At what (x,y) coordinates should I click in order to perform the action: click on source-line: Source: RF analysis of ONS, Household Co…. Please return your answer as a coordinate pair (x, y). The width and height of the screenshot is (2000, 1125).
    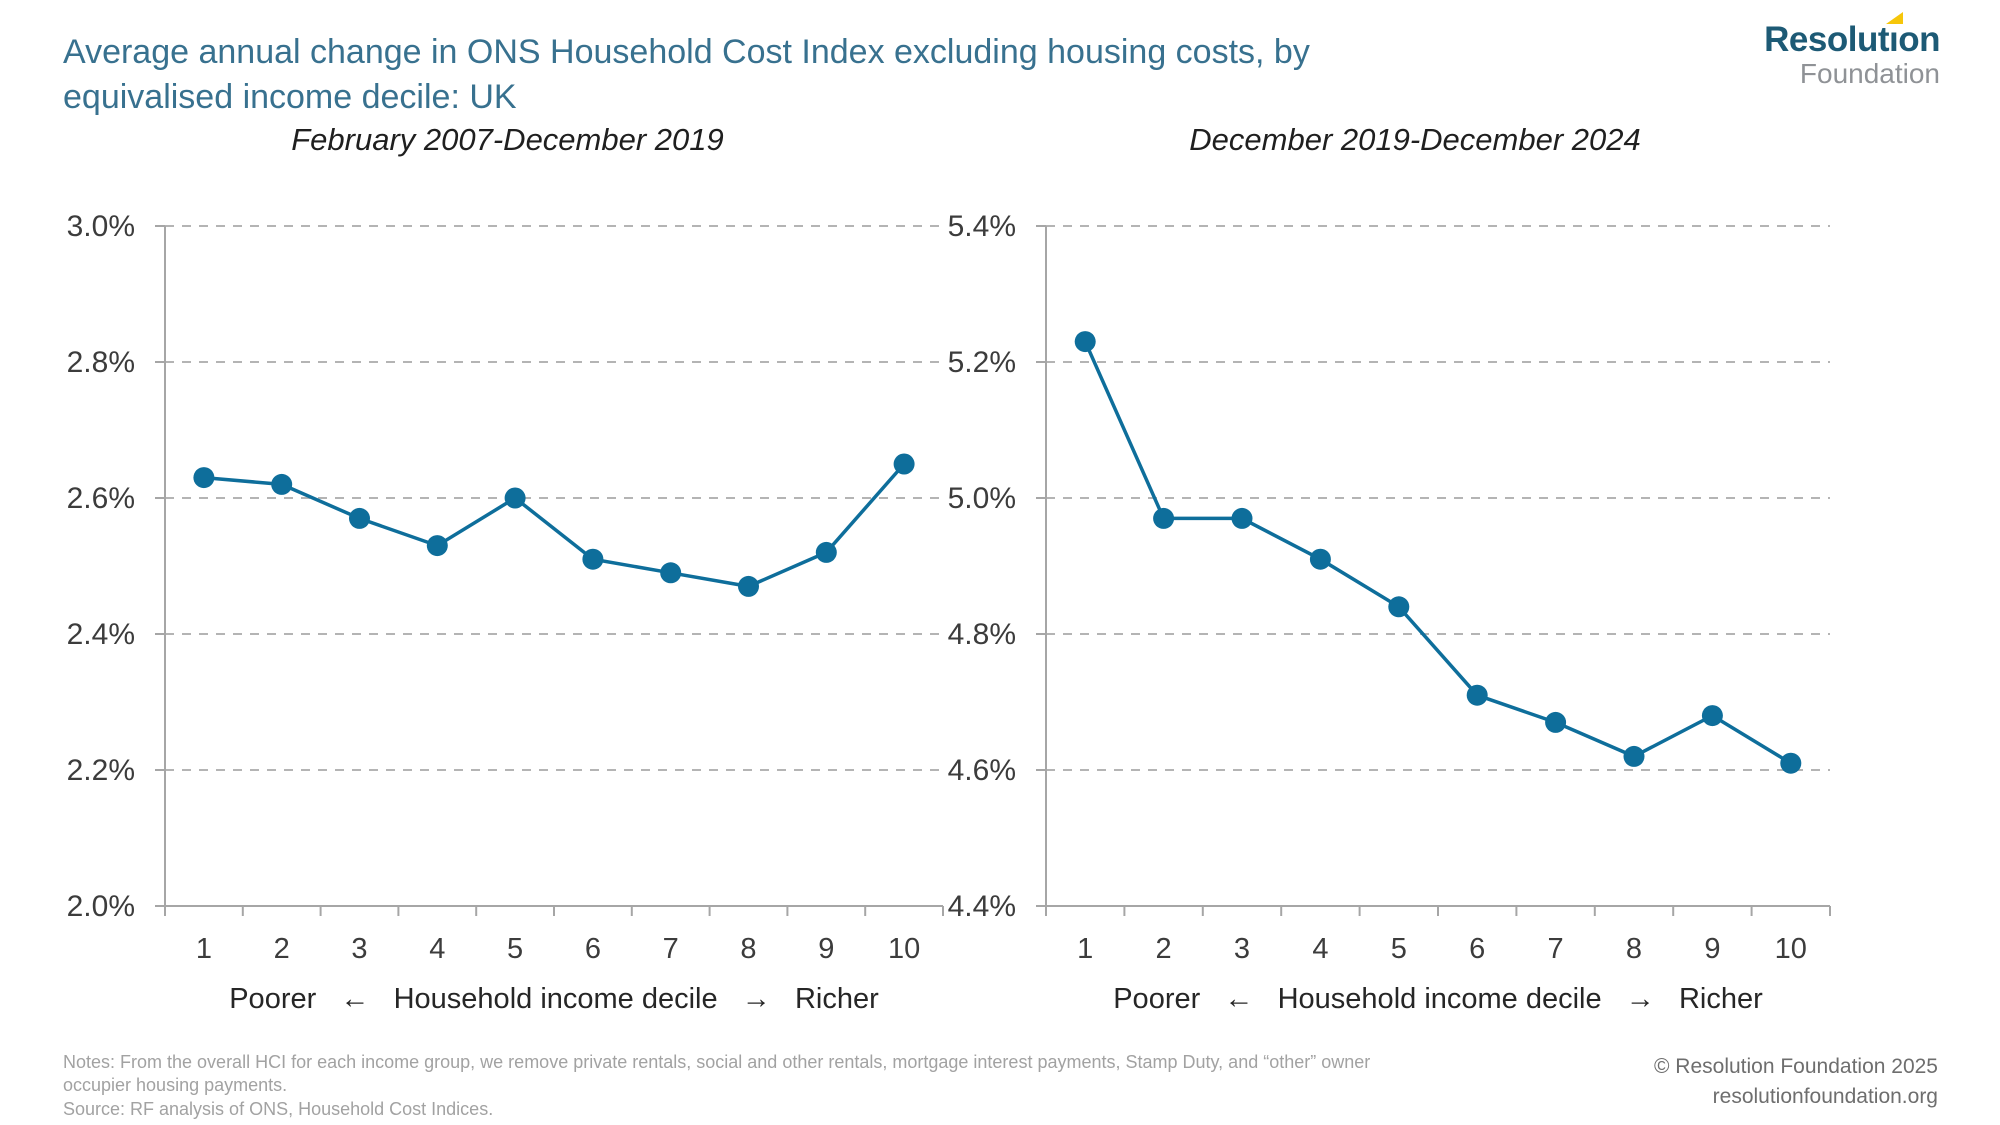
    Looking at the image, I should click on (278, 1108).